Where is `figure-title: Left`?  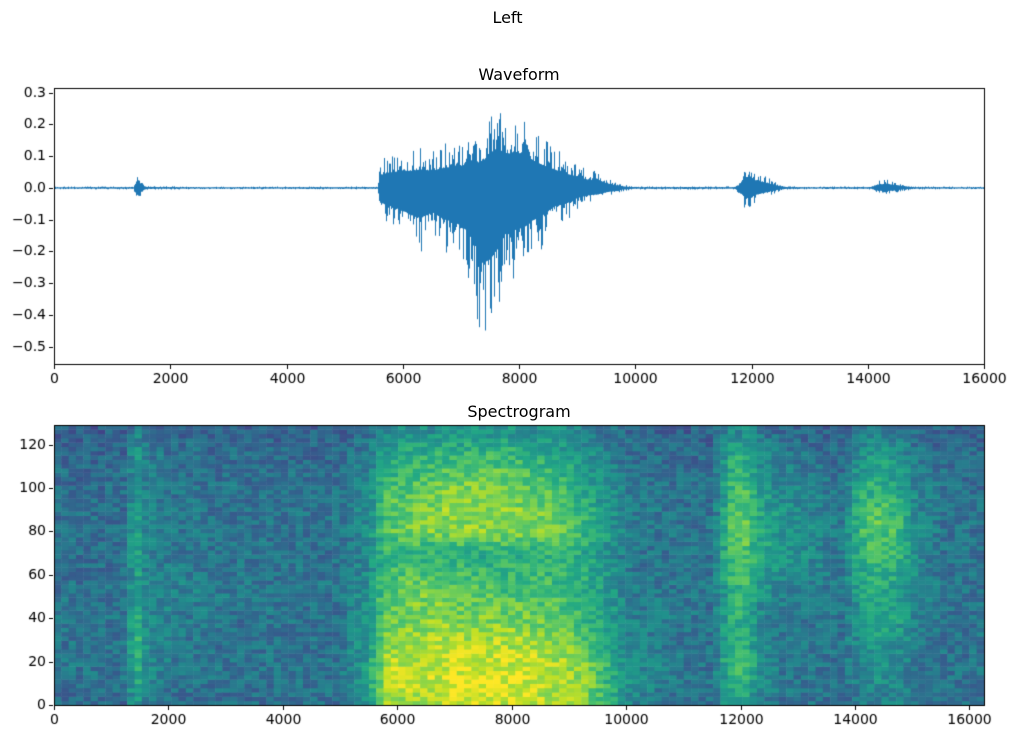
figure-title: Left is located at coordinates (507, 17).